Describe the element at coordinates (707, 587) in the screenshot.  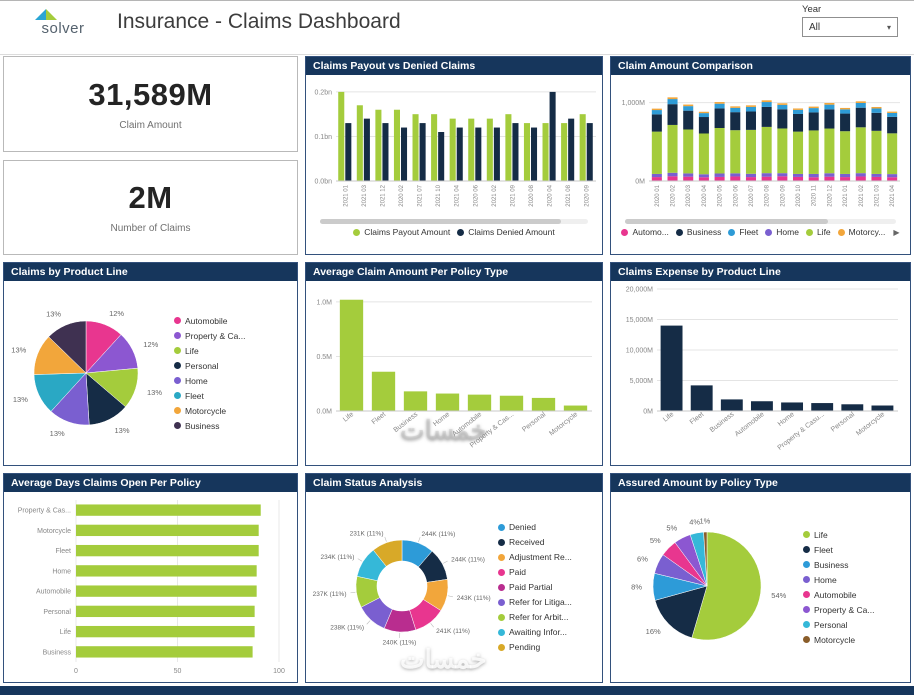
I see `assured-amount-pie: 54%16%8%6%5%5%4%1%` at that location.